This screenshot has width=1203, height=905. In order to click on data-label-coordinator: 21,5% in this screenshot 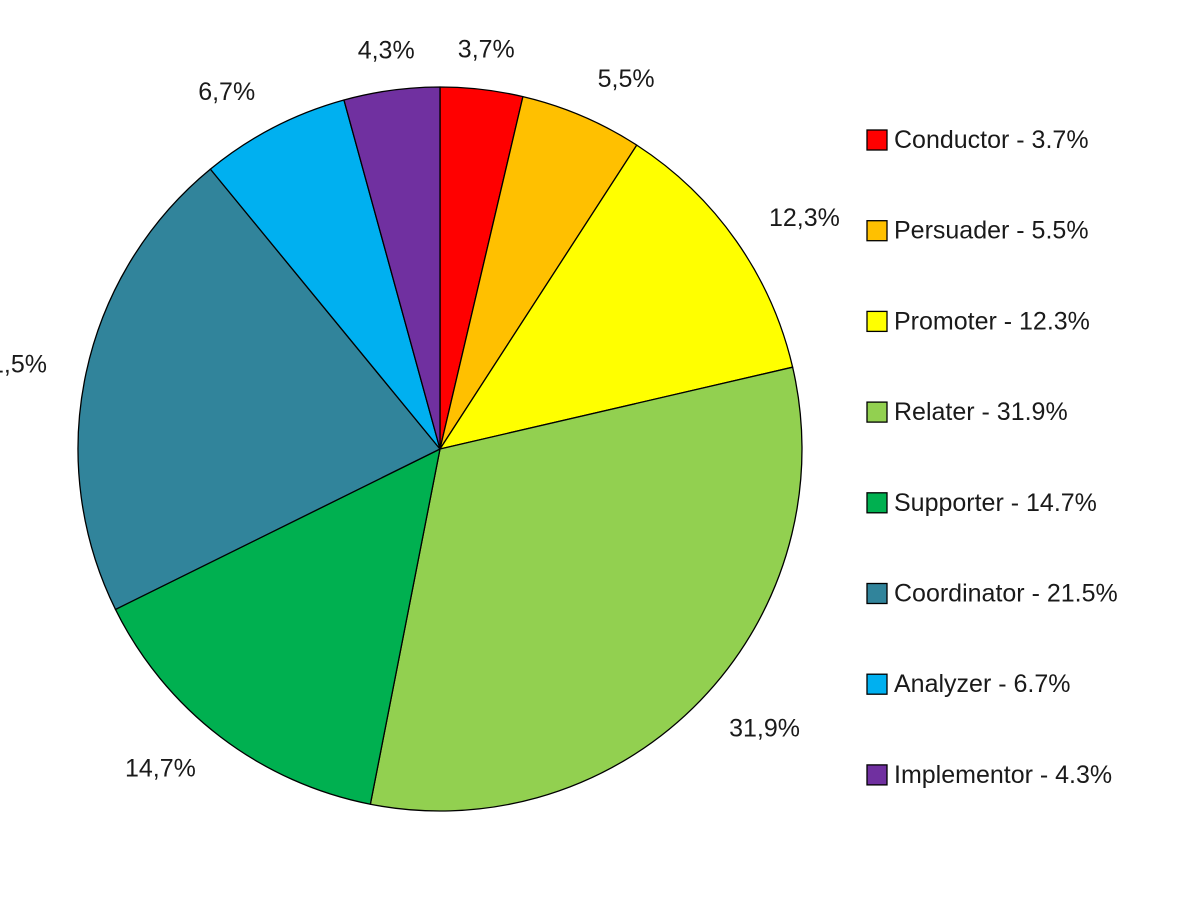, I will do `click(23, 364)`.